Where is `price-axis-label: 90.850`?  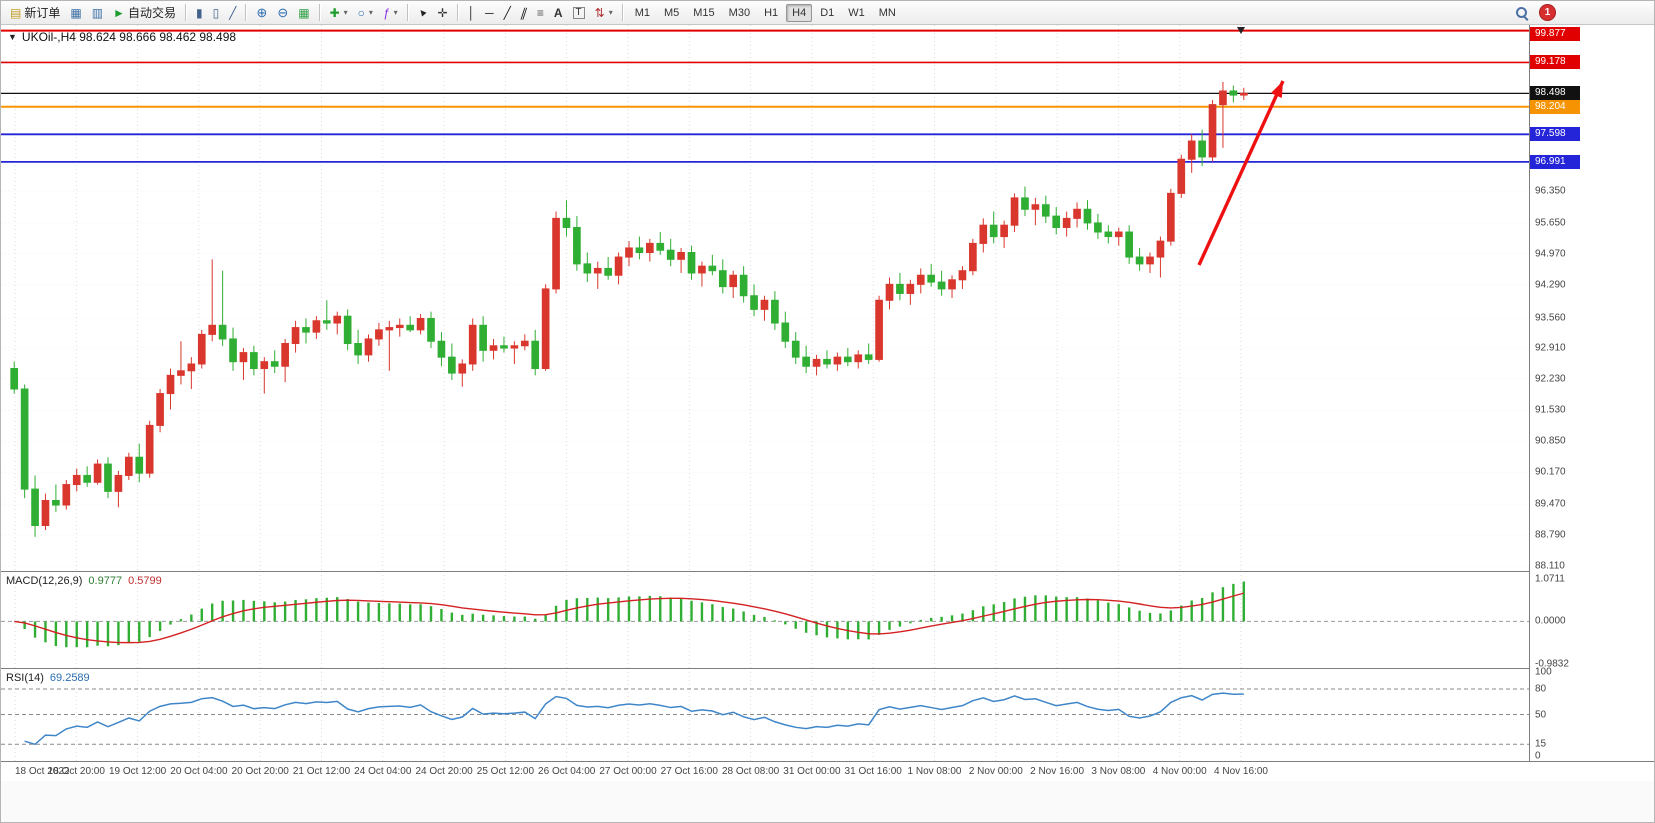 price-axis-label: 90.850 is located at coordinates (1550, 441).